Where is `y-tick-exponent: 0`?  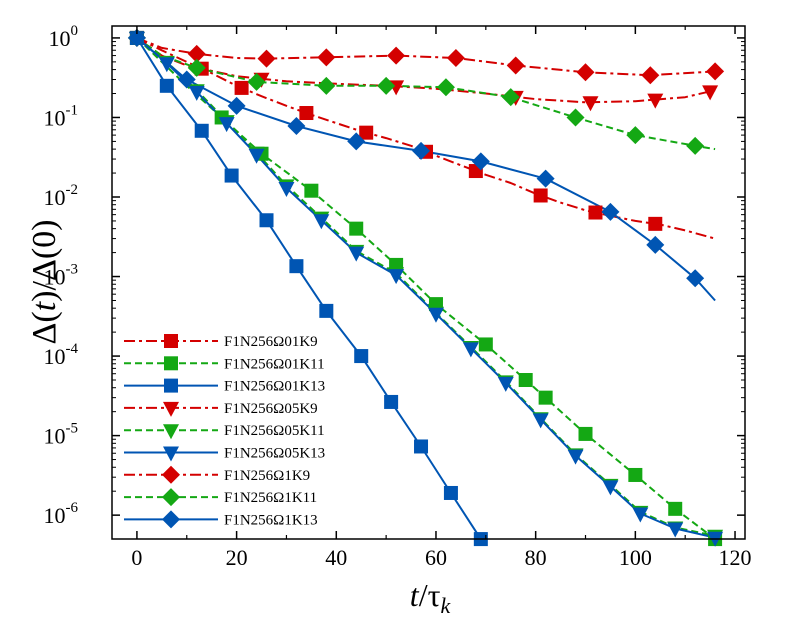 y-tick-exponent: 0 is located at coordinates (75, 31).